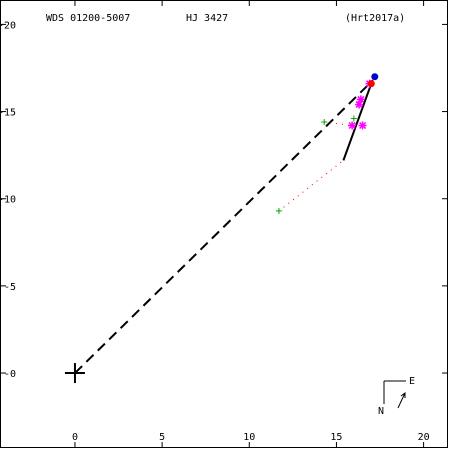 This screenshot has height=455, width=450. Describe the element at coordinates (162, 437) in the screenshot. I see `x-tick-label: 5` at that location.